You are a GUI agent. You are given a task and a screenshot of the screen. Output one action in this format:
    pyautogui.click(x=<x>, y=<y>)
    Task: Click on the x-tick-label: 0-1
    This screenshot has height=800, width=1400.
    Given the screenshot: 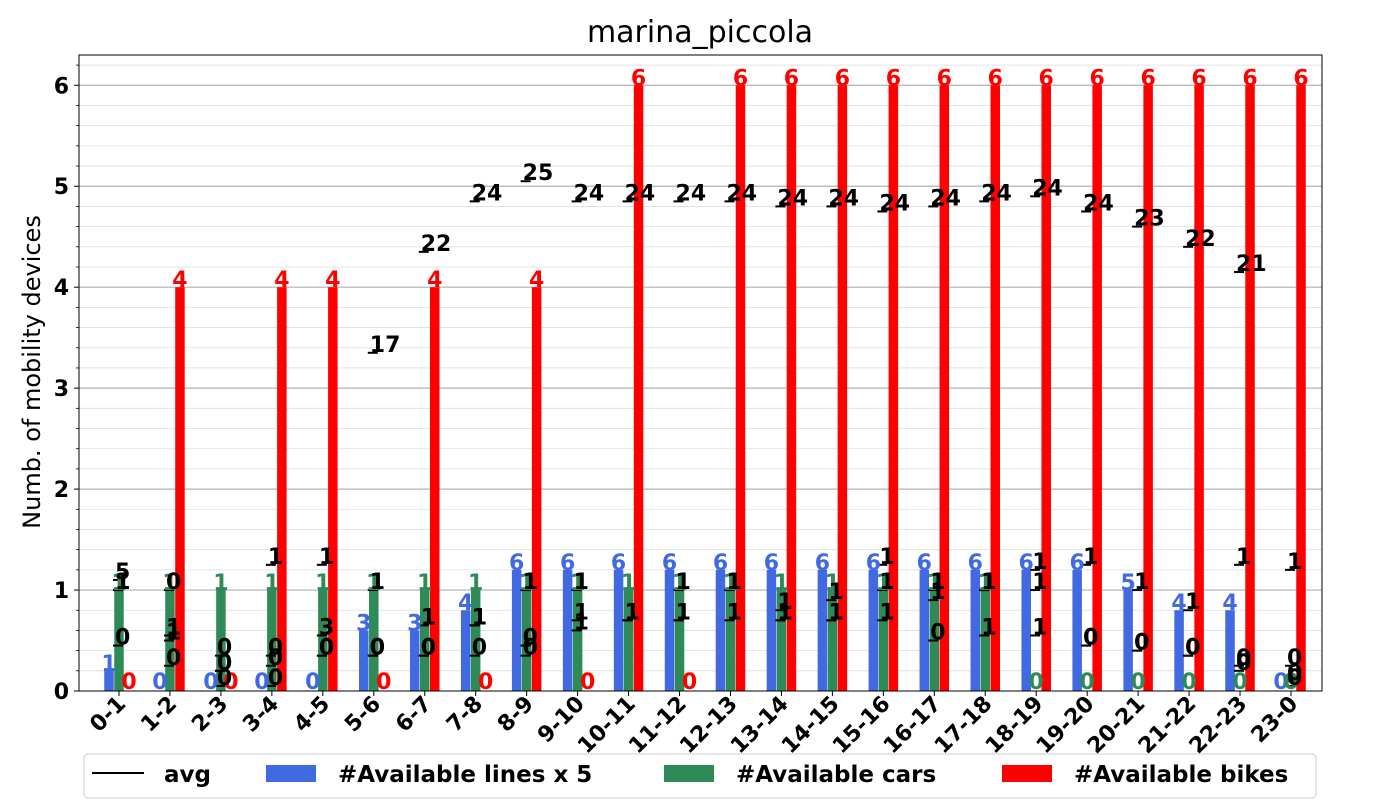 What is the action you would take?
    pyautogui.click(x=108, y=715)
    